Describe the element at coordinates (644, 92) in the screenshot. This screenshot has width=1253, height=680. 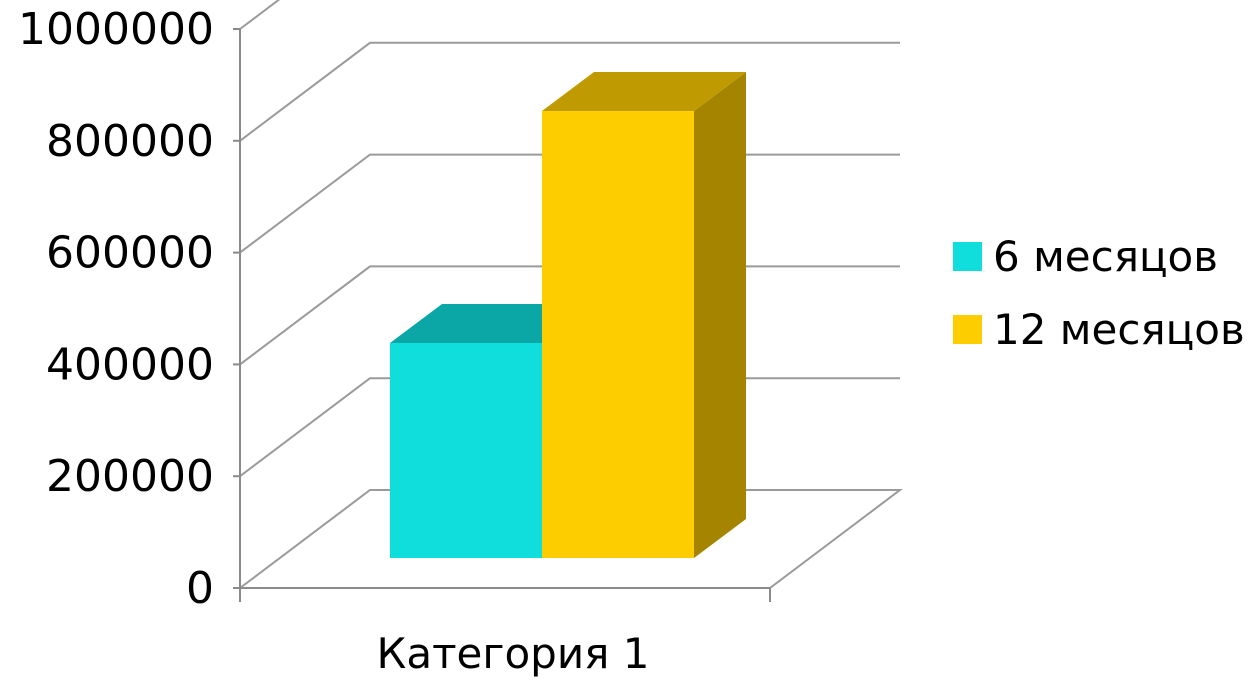
I see `bar-top` at that location.